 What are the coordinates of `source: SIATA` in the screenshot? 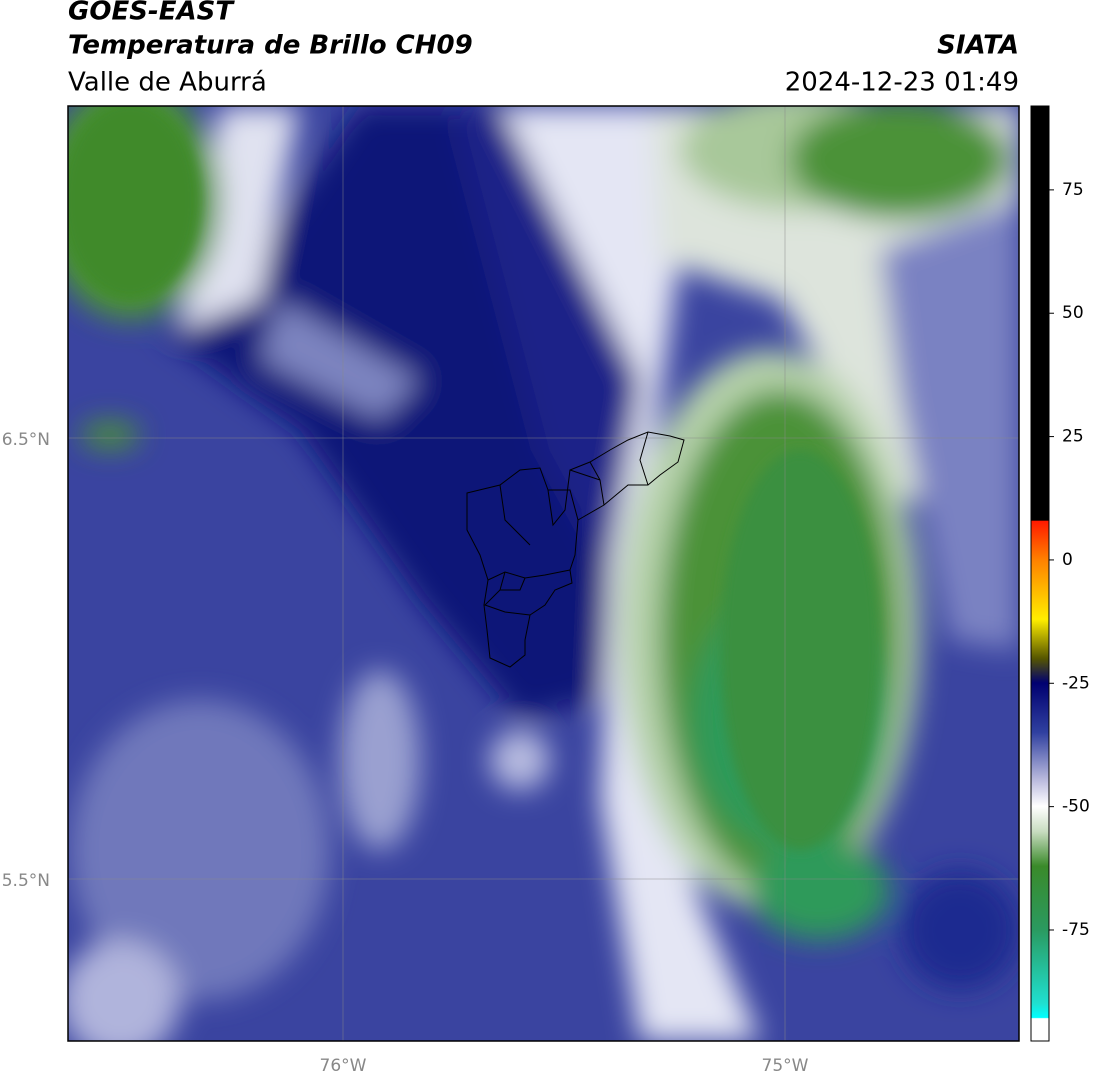 It's located at (978, 46).